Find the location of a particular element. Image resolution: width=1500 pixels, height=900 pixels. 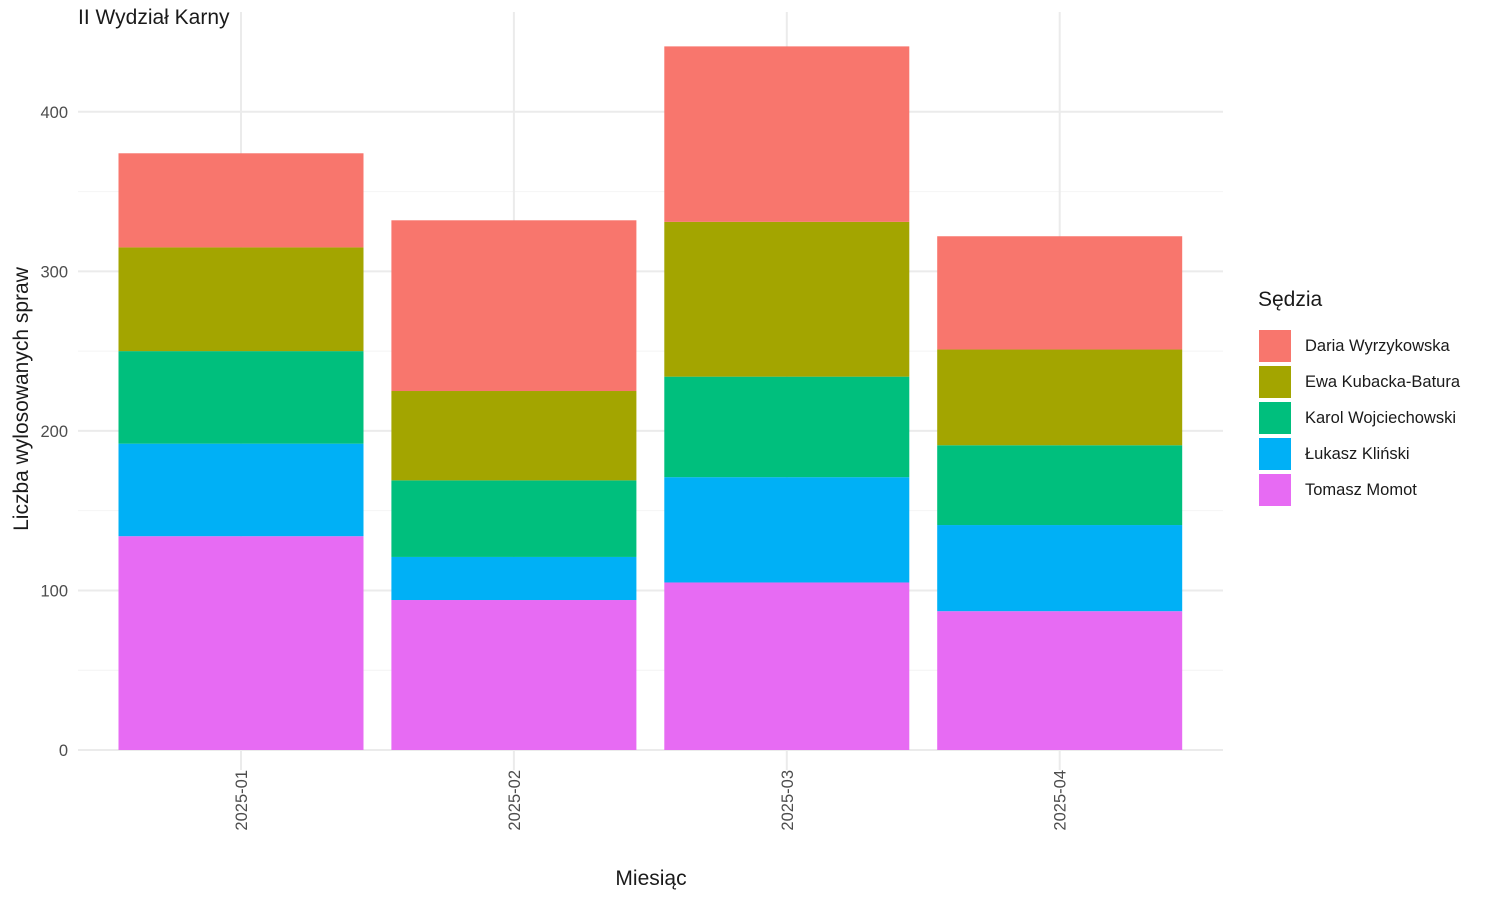

y-tick-label: 0 is located at coordinates (63, 751).